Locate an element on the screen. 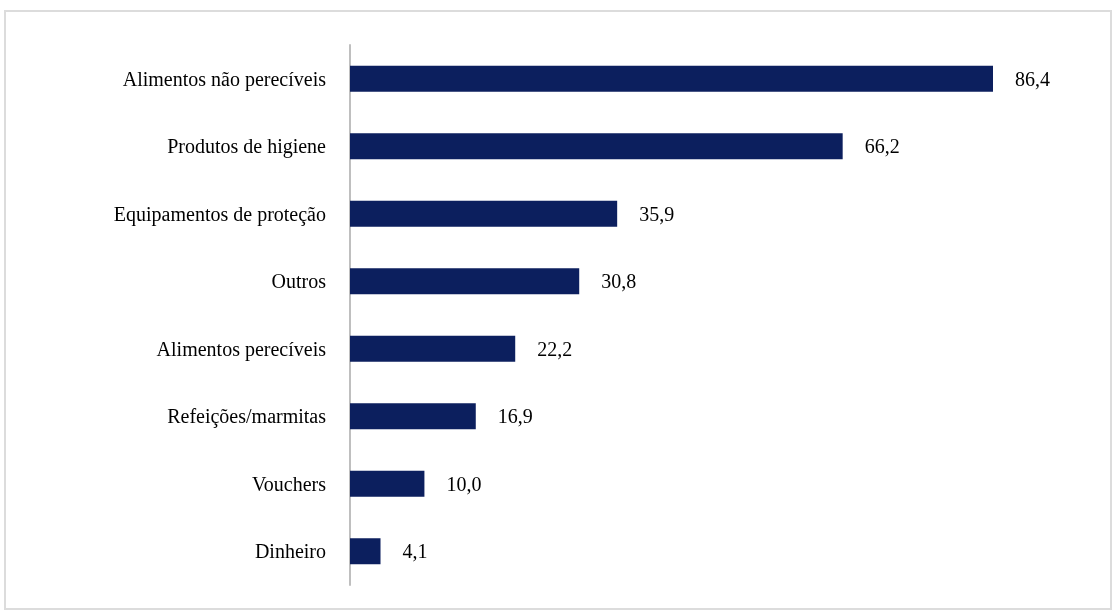 The height and width of the screenshot is (610, 1115). data-label: 22,2 is located at coordinates (555, 348).